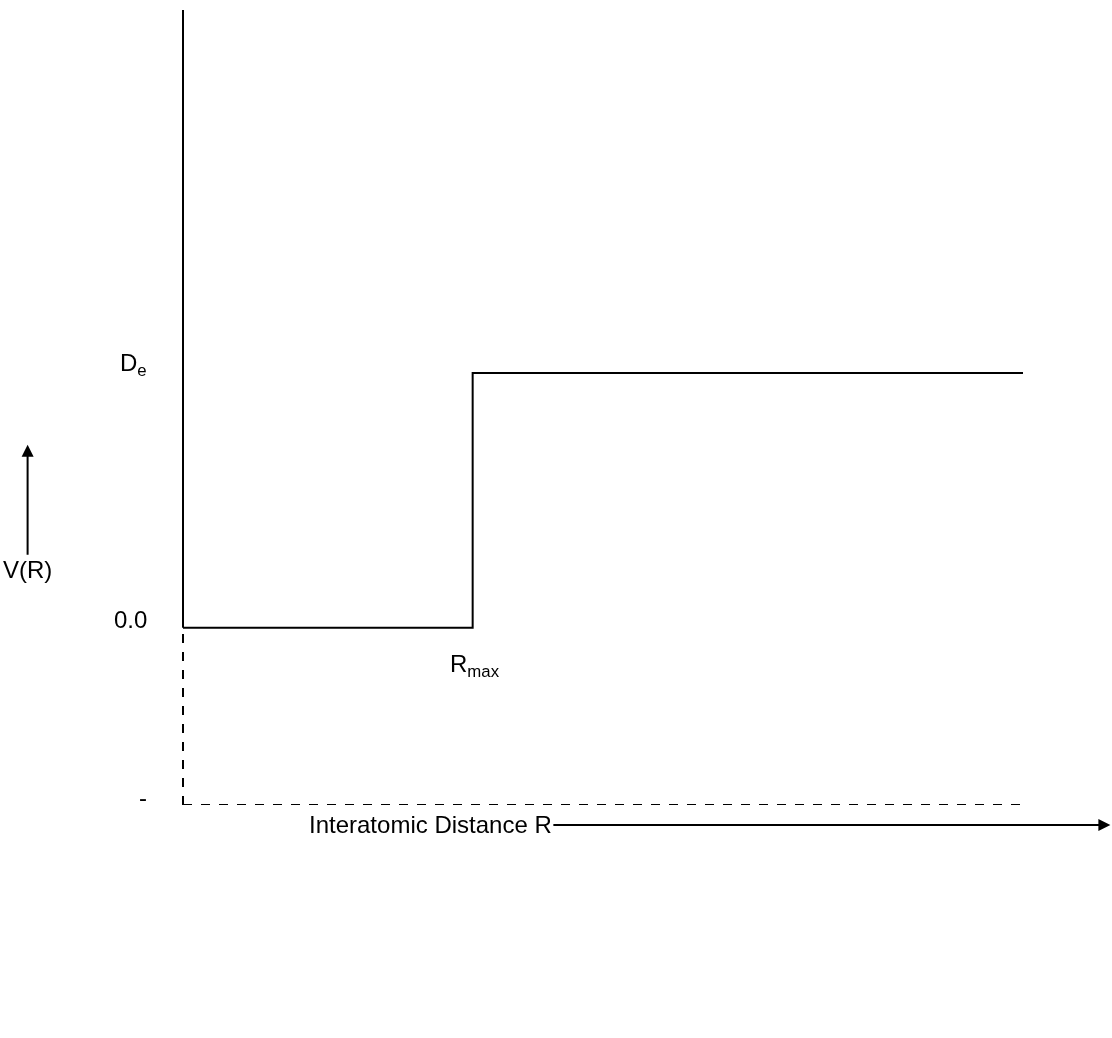 The width and height of the screenshot is (1112, 1038). I want to click on text: 0.0, so click(131, 619).